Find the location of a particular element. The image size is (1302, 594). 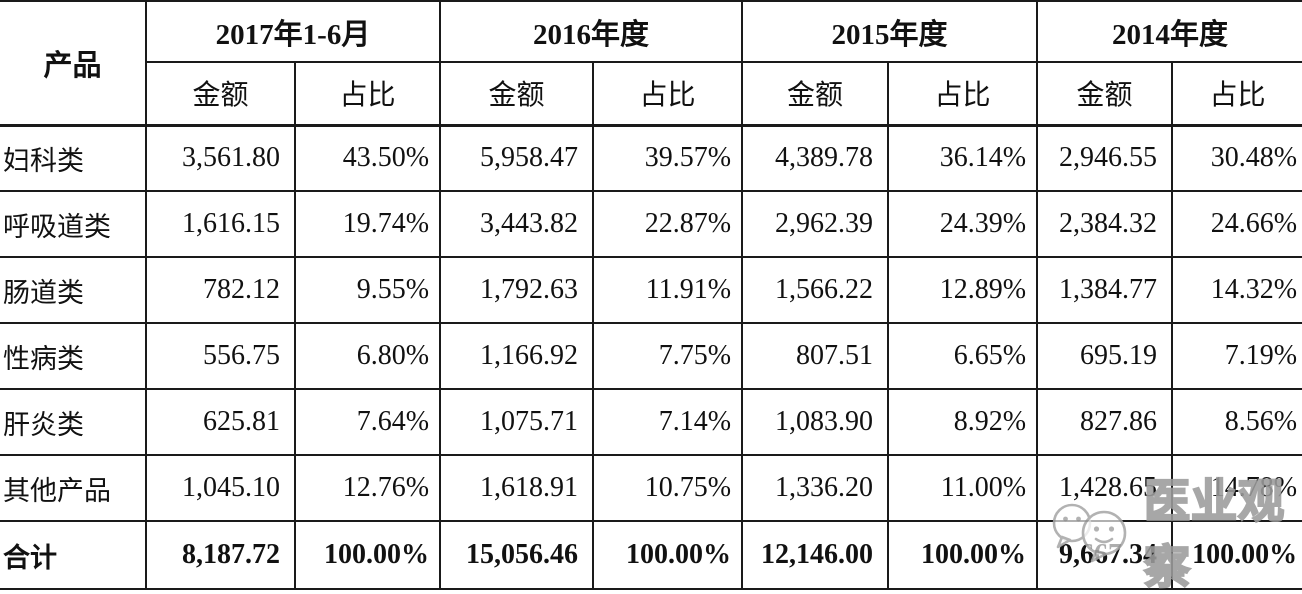

amount-cell: 782.12 is located at coordinates (220, 290).